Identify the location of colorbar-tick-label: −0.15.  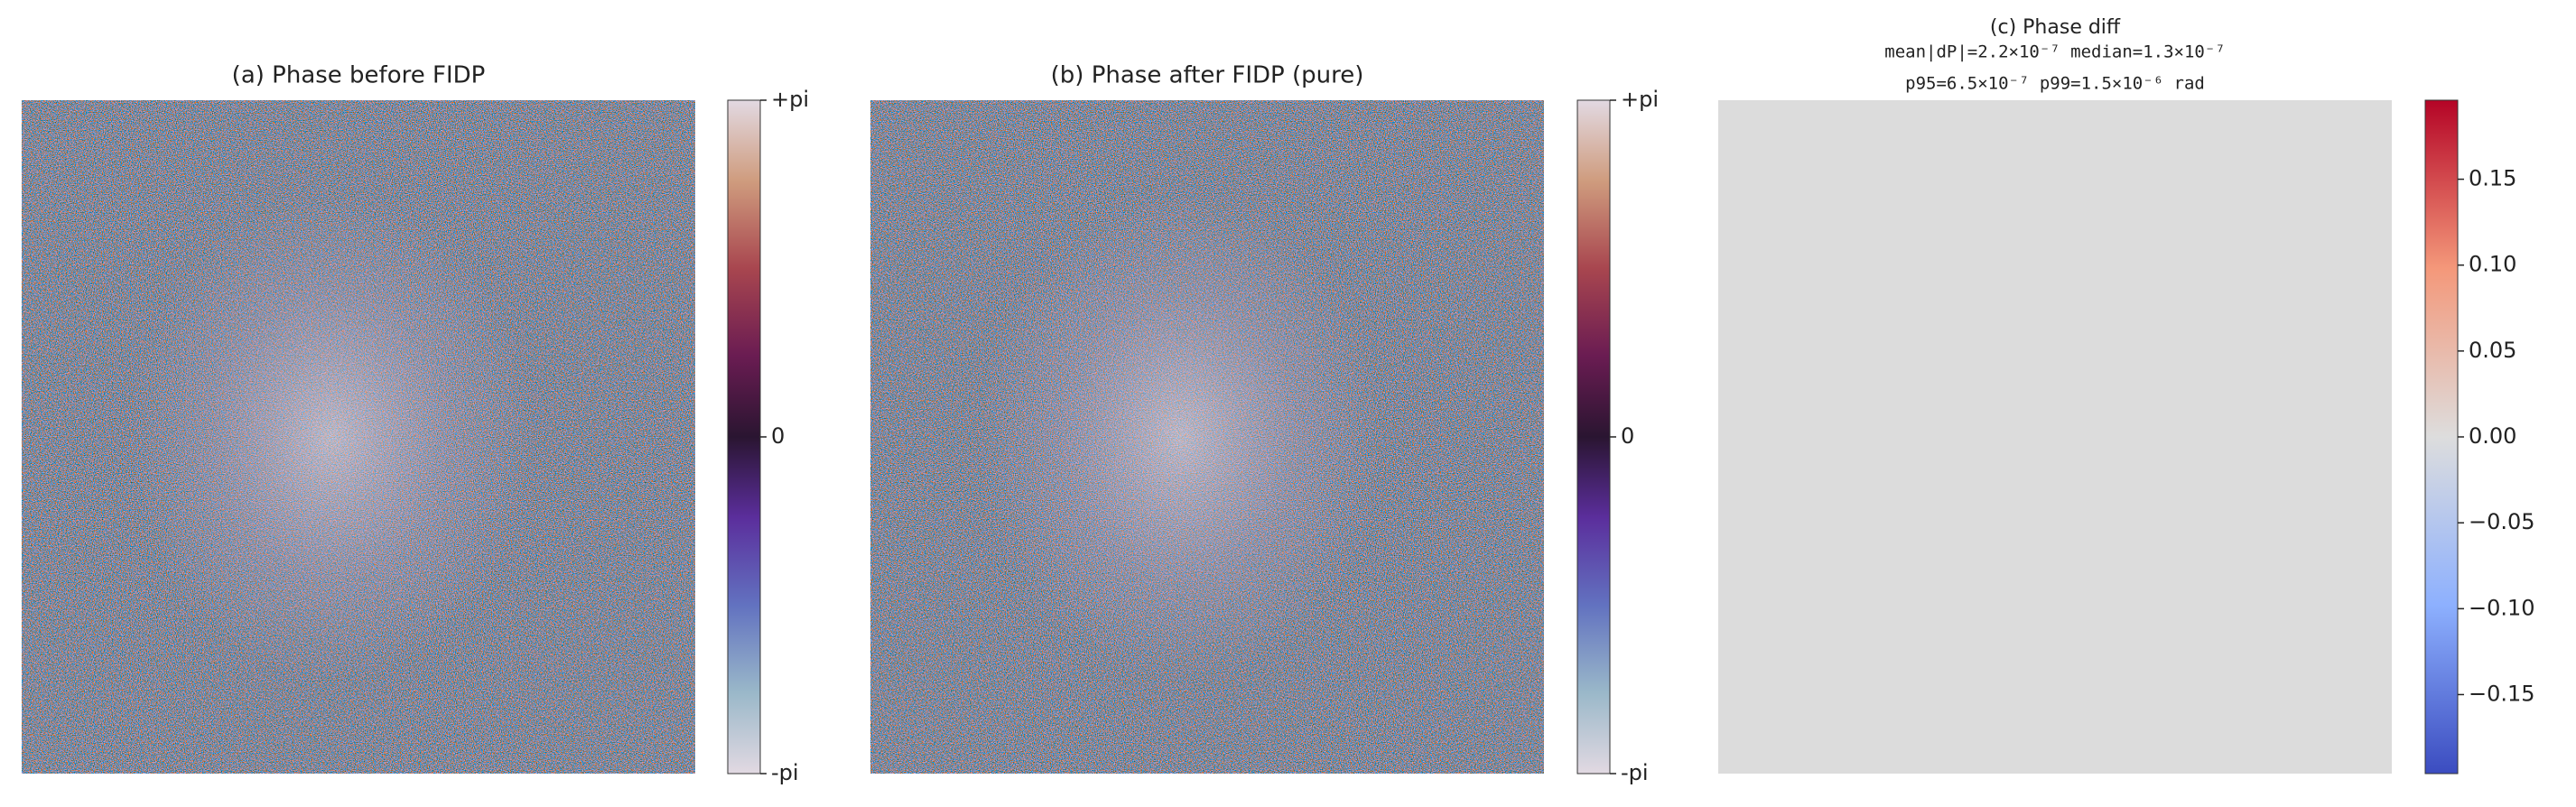
(2502, 693).